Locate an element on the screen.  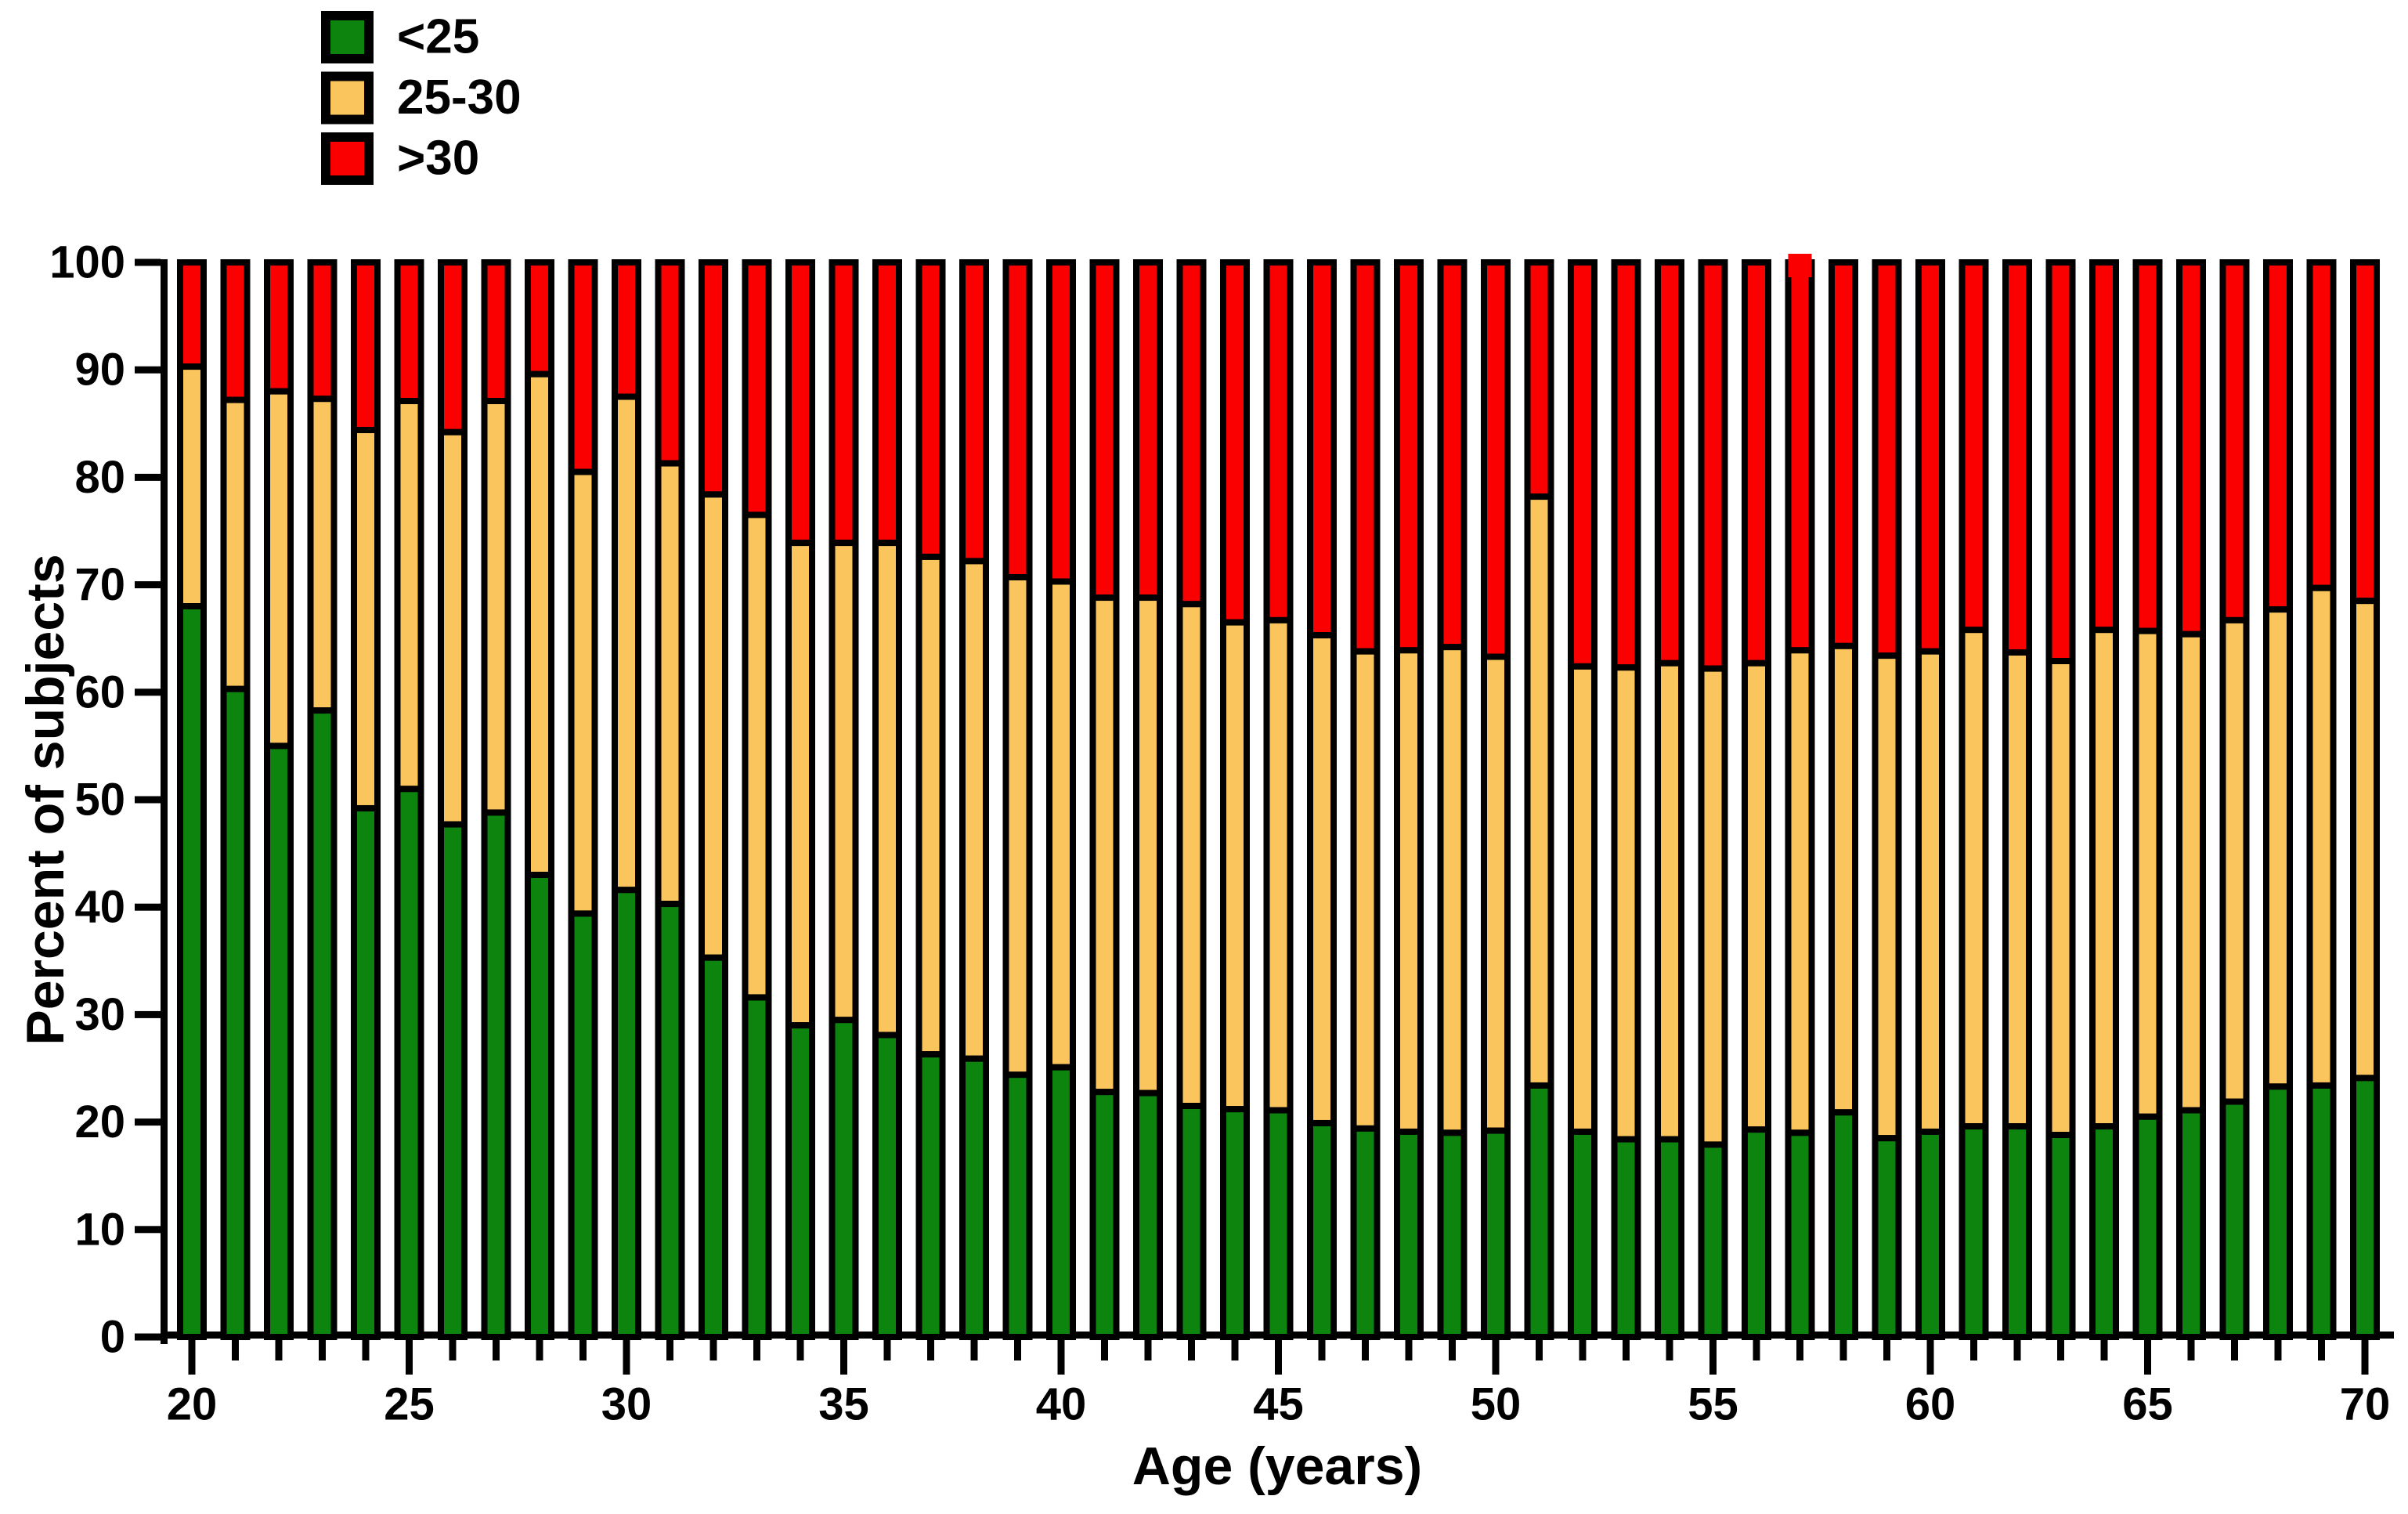
y-tick-label: 70 is located at coordinates (100, 584).